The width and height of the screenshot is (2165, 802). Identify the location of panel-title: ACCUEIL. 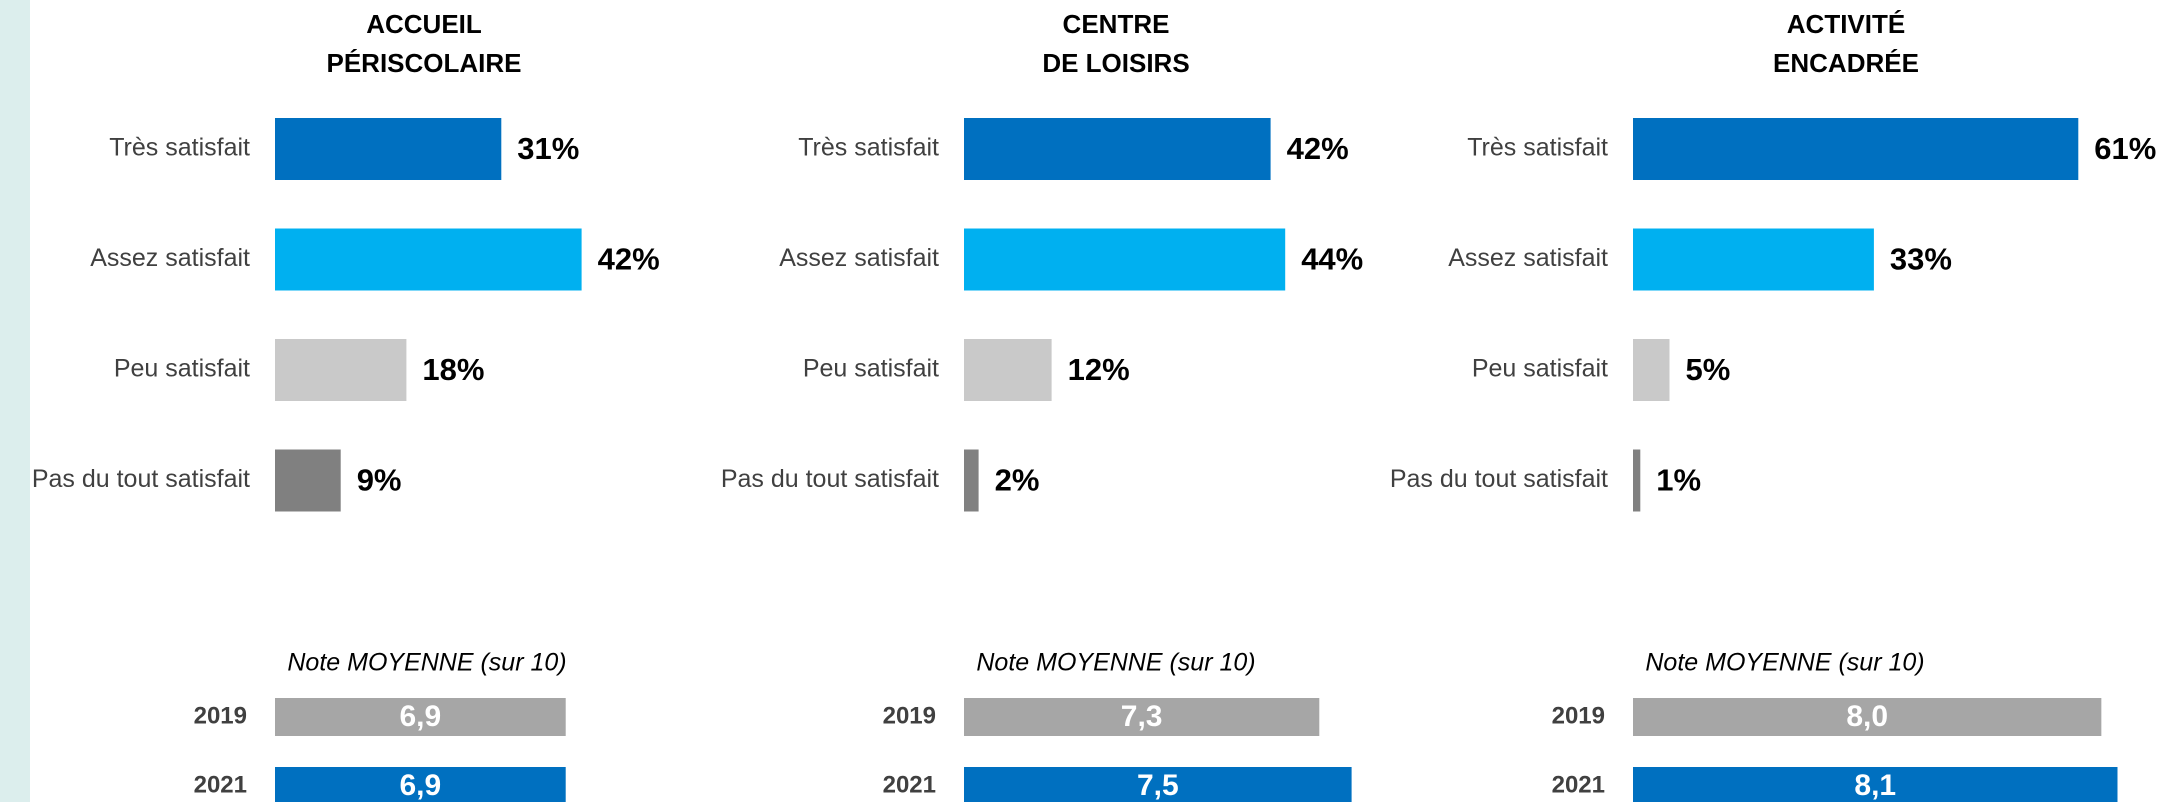
(424, 24).